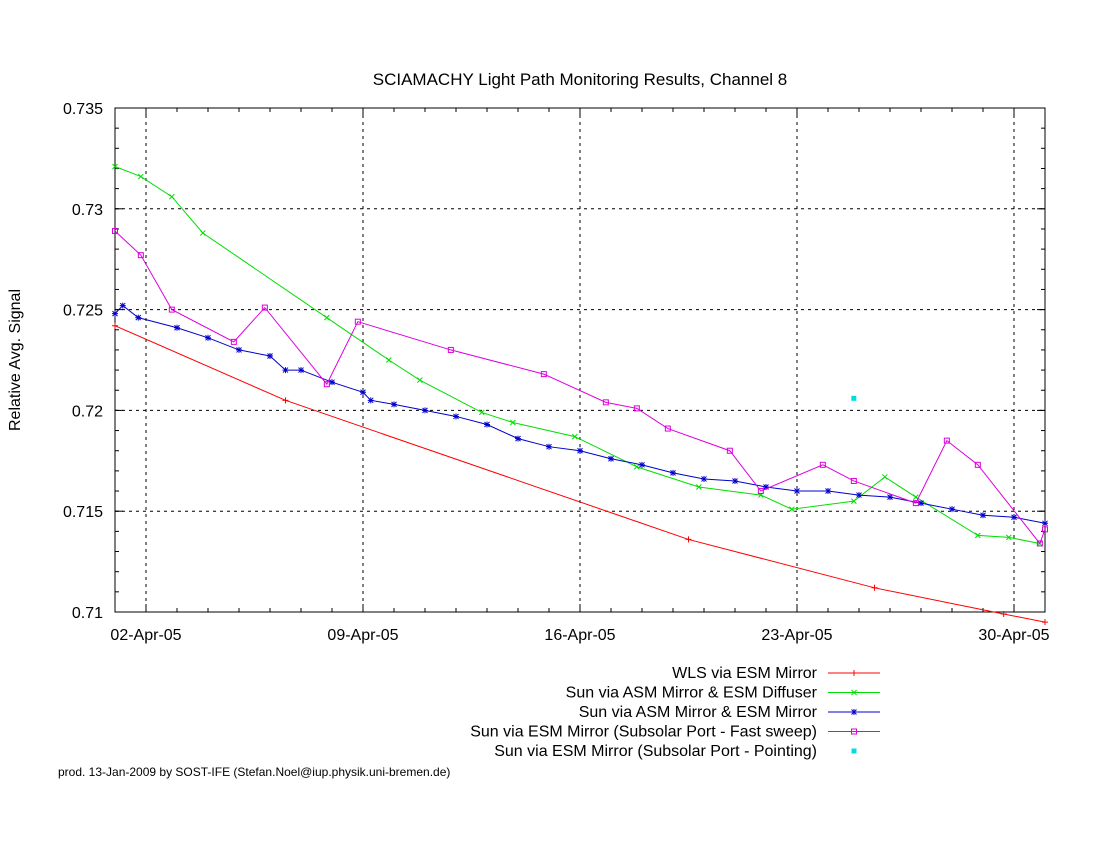 The height and width of the screenshot is (850, 1100). I want to click on y-tick-label: 0.73, so click(87, 210).